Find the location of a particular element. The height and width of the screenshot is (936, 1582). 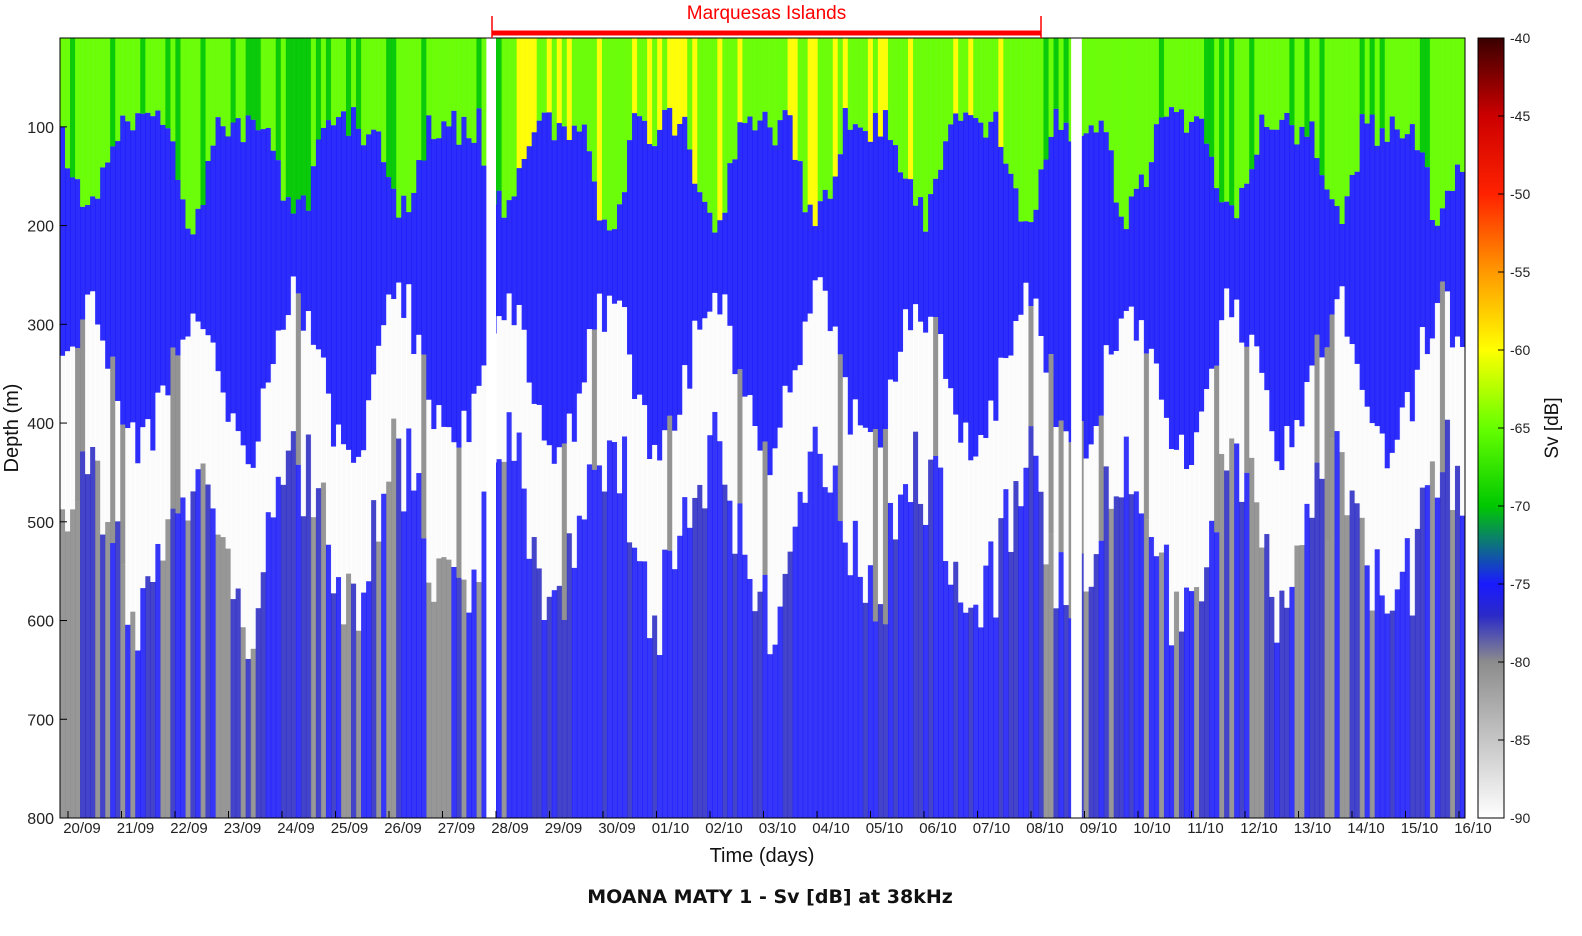

x-tick-label: 08/10 is located at coordinates (1045, 828).